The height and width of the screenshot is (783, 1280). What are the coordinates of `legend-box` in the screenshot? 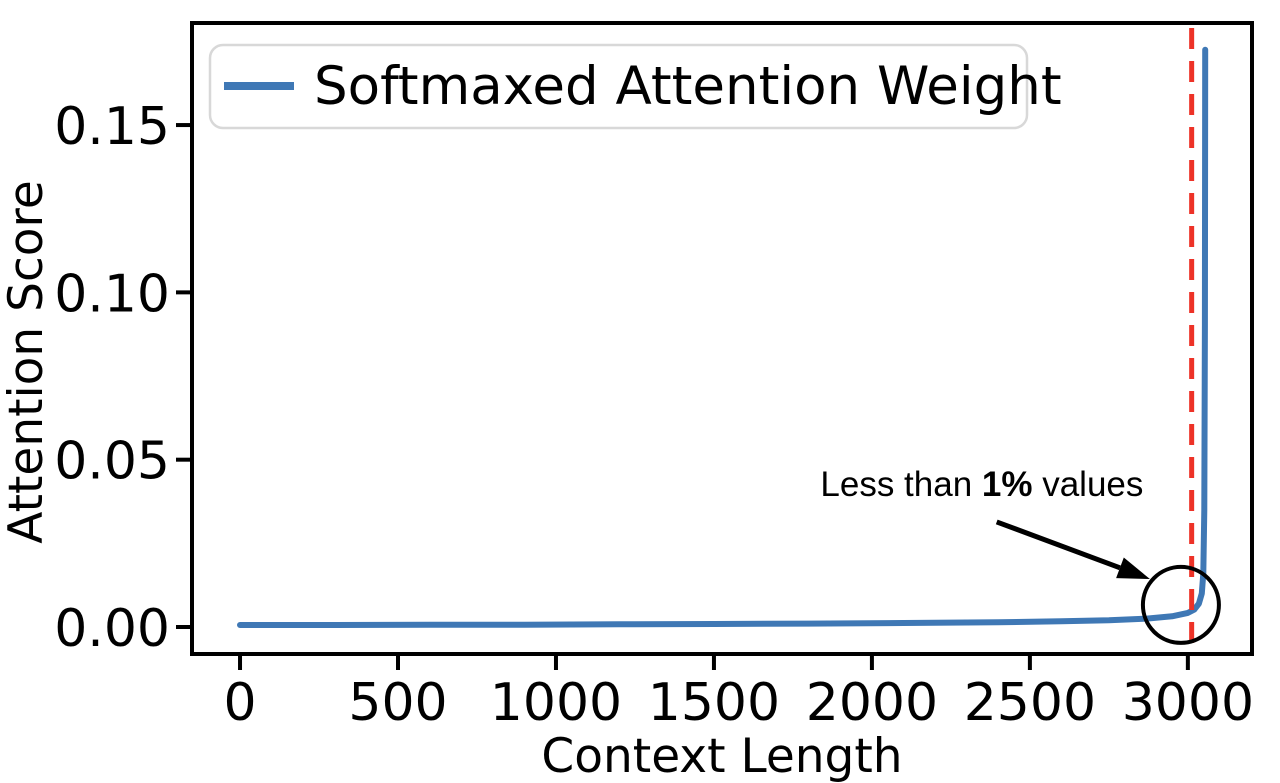 It's located at (618, 86).